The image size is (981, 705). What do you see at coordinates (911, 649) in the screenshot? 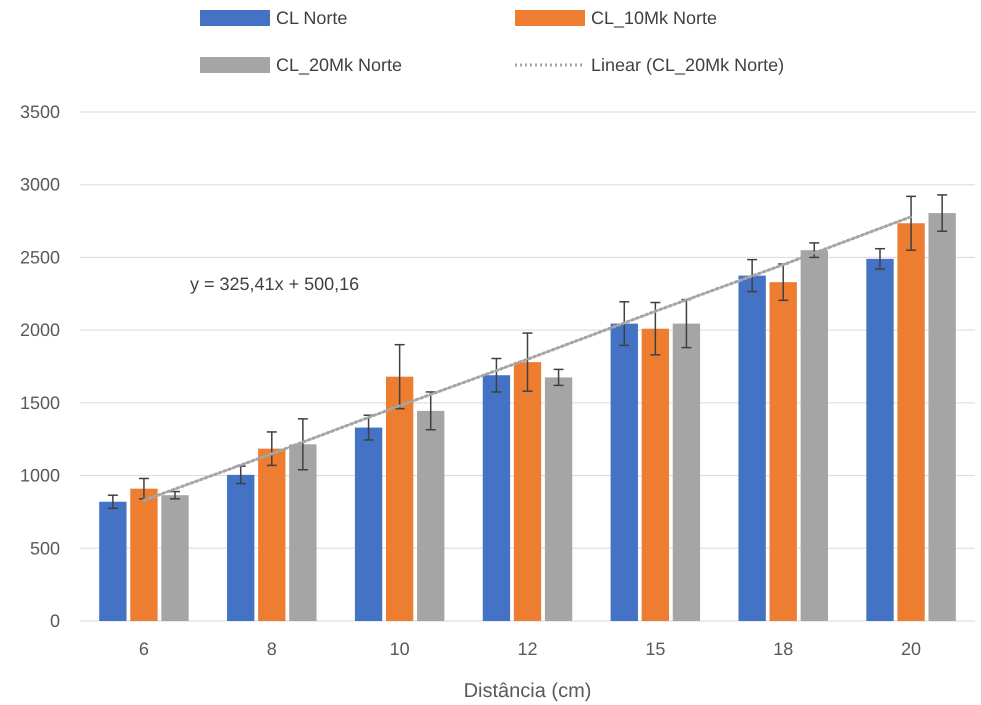
I see `x-tick-label: 20` at bounding box center [911, 649].